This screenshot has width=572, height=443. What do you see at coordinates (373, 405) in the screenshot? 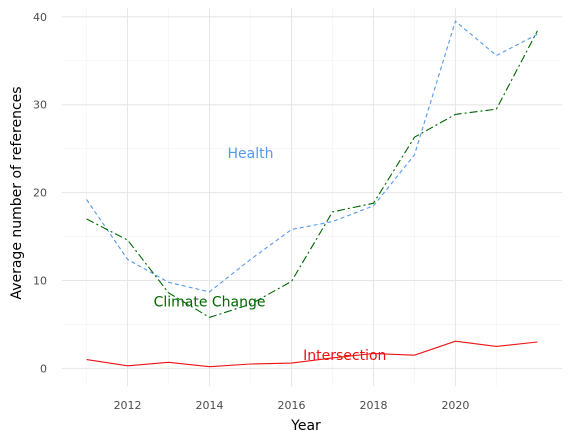
I see `x-tick-label: 2018` at bounding box center [373, 405].